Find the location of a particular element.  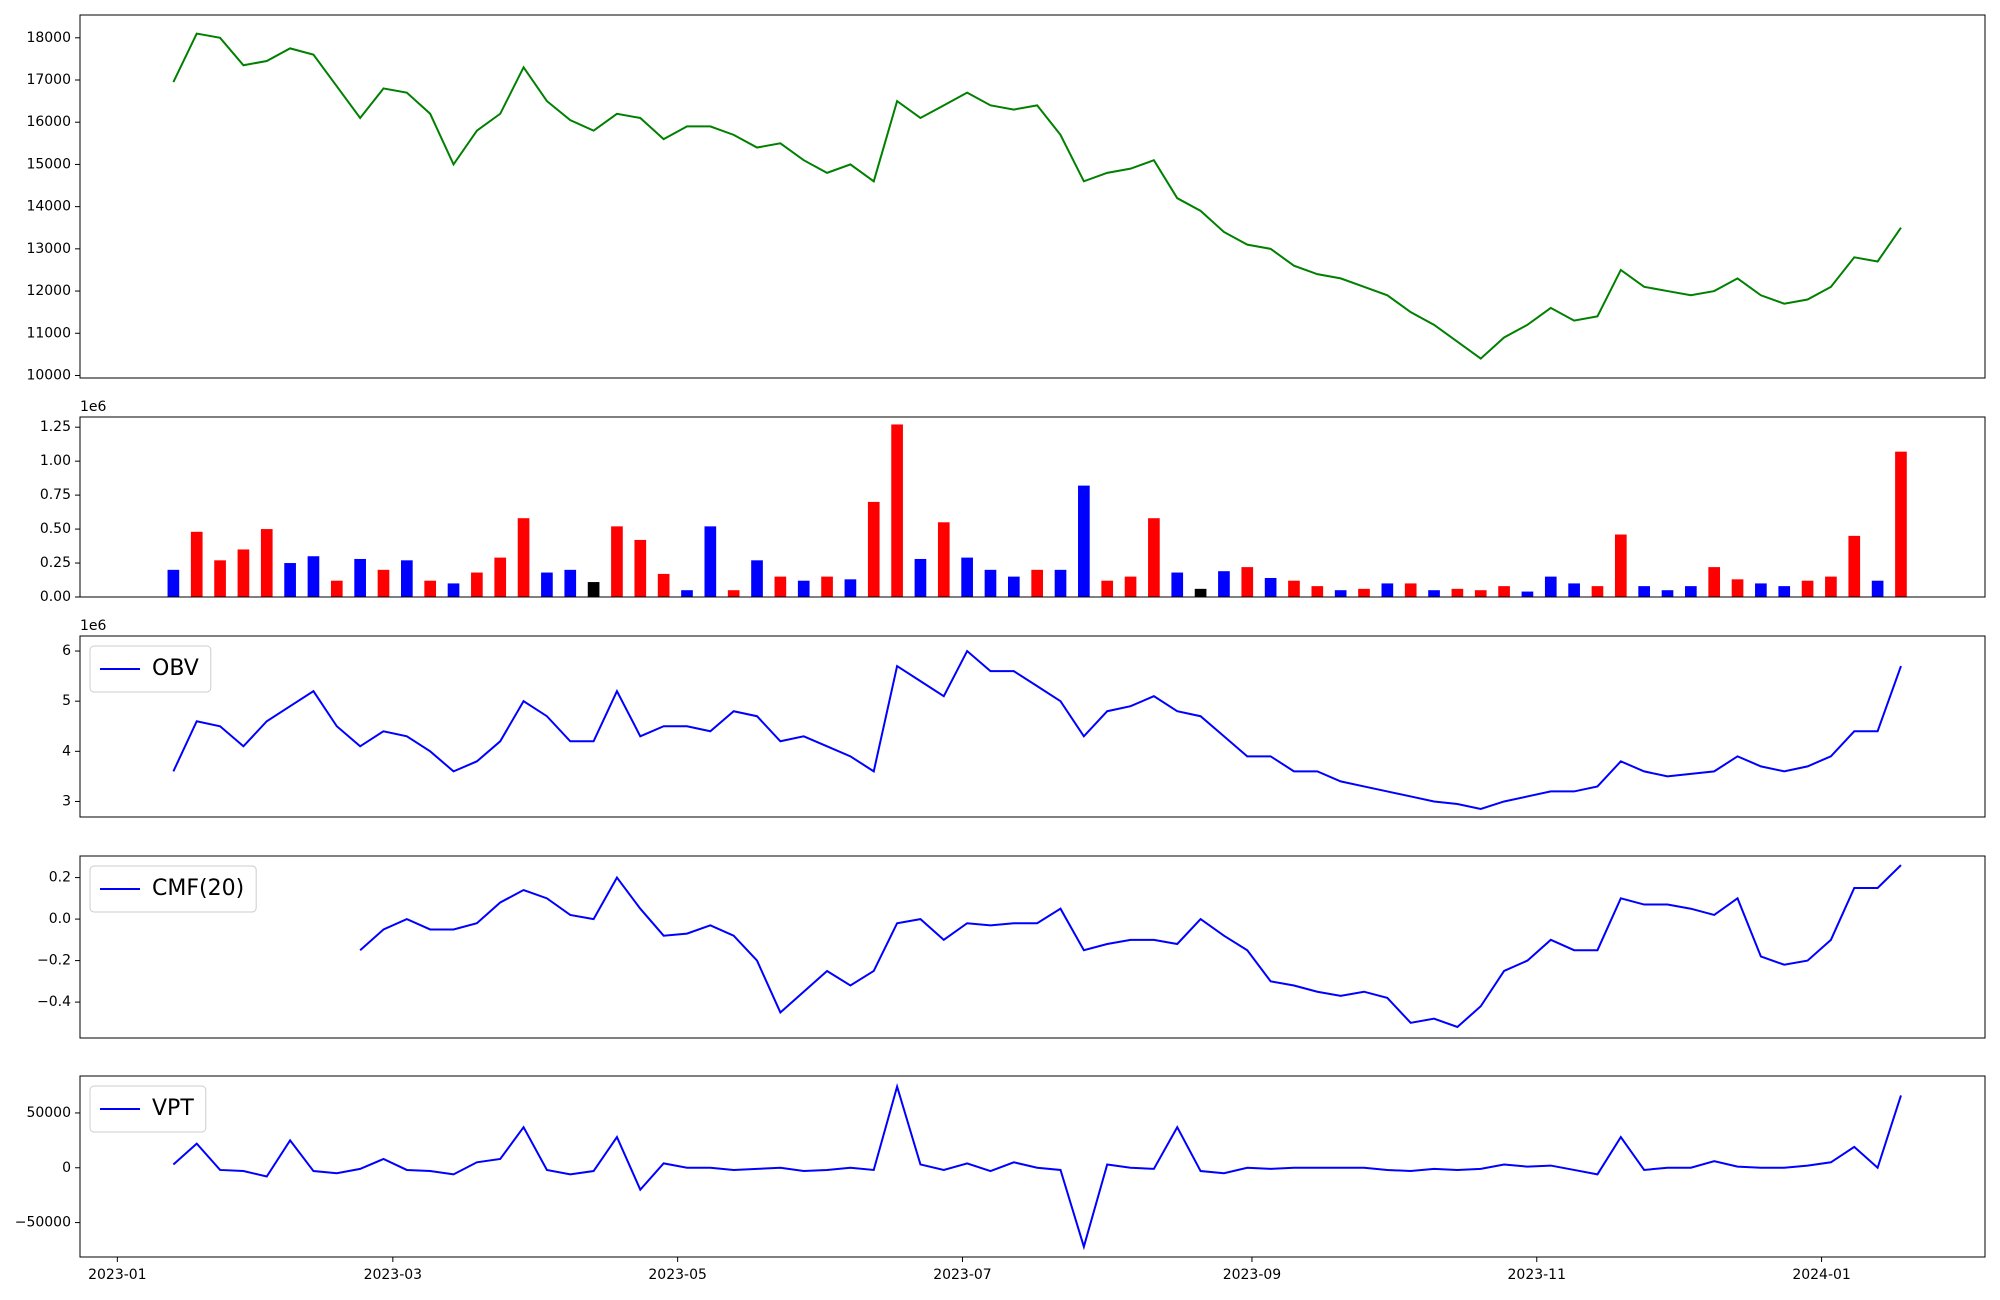

y-tick-label: 0.50 is located at coordinates (55, 529).